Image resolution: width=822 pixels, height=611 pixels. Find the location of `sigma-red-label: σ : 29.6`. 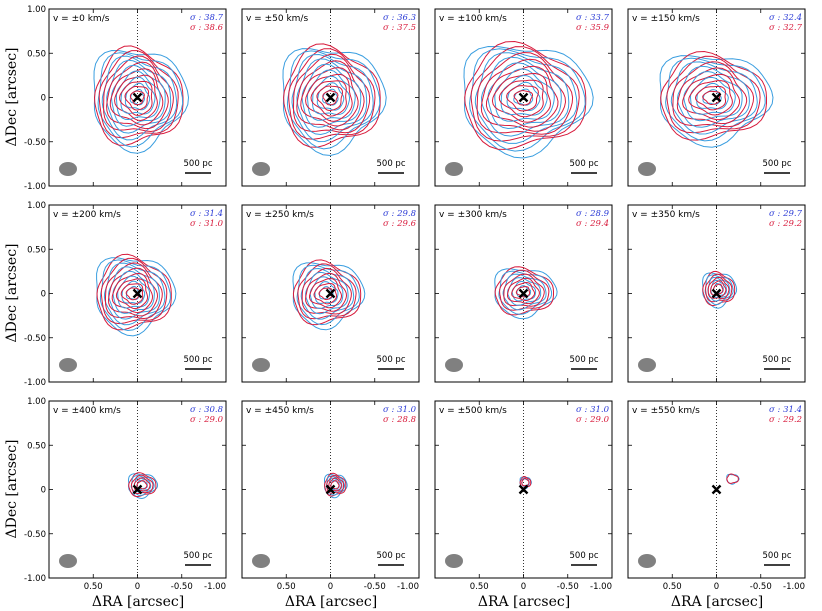

sigma-red-label: σ : 29.6 is located at coordinates (400, 224).